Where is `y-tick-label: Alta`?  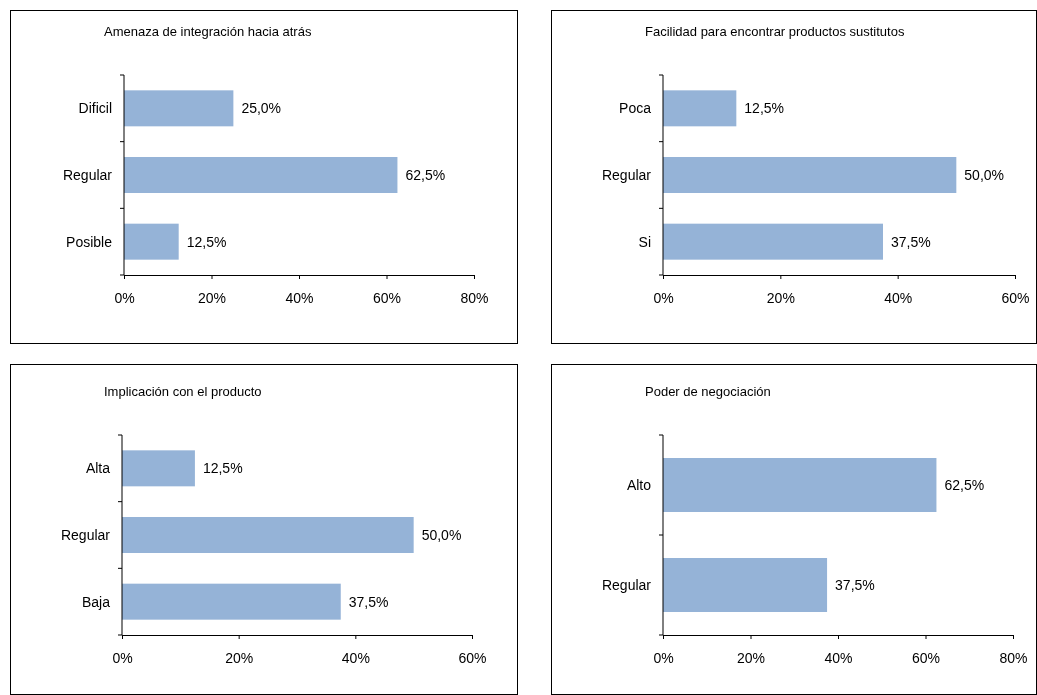
y-tick-label: Alta is located at coordinates (98, 468).